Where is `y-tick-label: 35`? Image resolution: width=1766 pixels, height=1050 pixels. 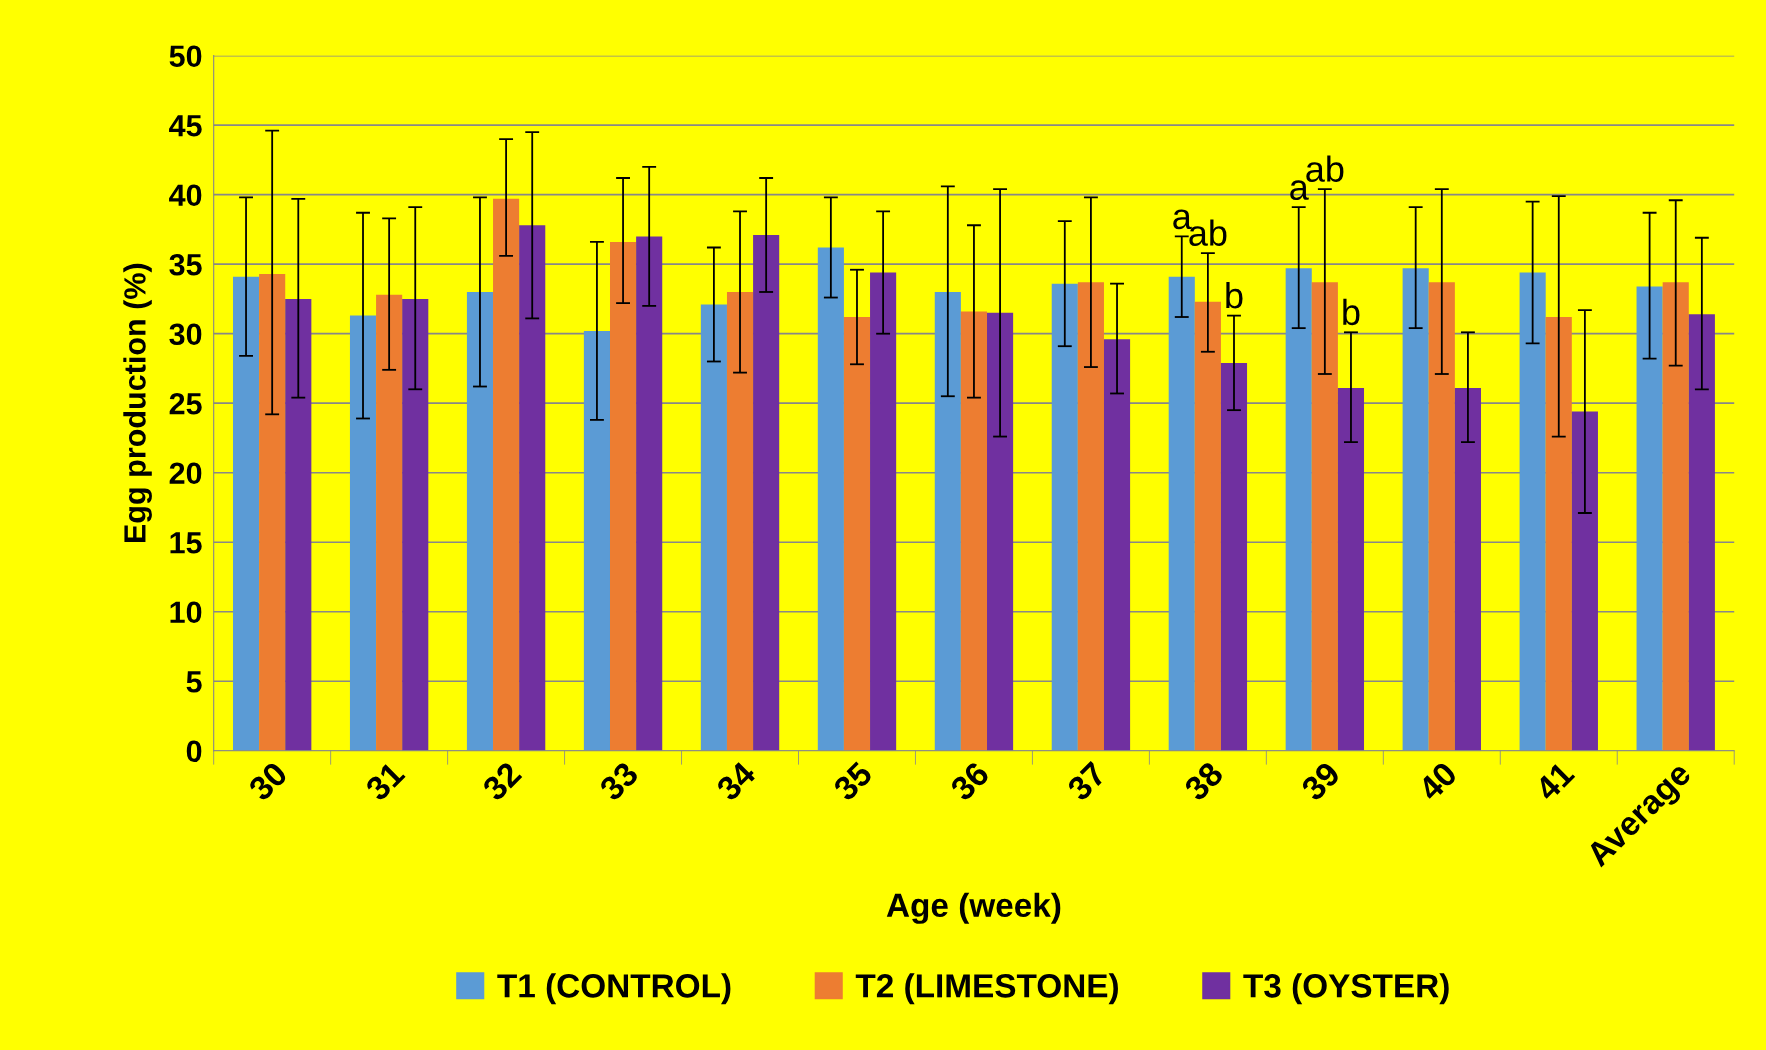 y-tick-label: 35 is located at coordinates (185, 264).